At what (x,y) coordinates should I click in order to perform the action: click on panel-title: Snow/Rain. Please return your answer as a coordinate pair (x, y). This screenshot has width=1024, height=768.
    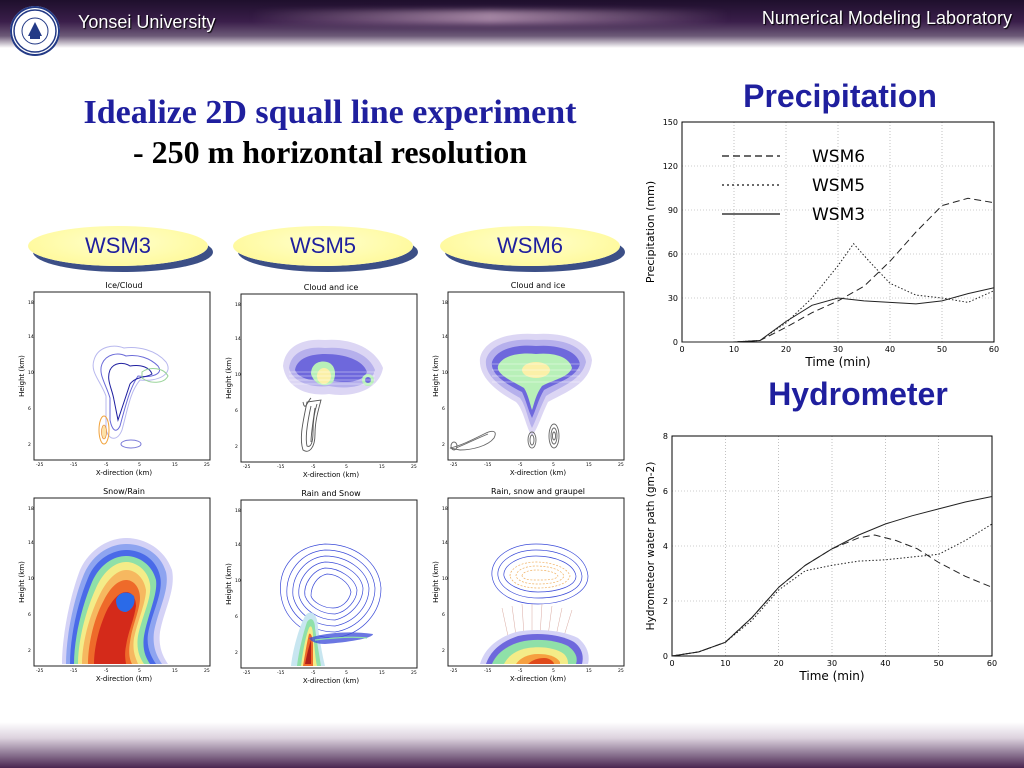
    Looking at the image, I should click on (124, 491).